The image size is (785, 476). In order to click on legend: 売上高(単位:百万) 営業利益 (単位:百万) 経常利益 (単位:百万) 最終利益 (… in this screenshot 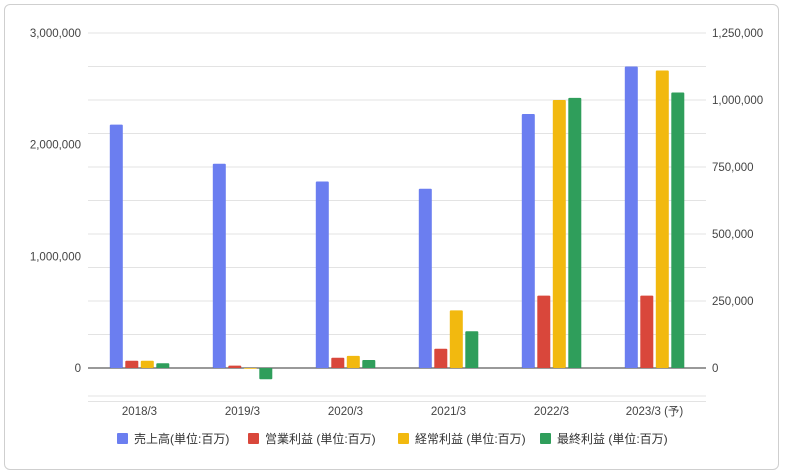, I will do `click(392, 438)`.